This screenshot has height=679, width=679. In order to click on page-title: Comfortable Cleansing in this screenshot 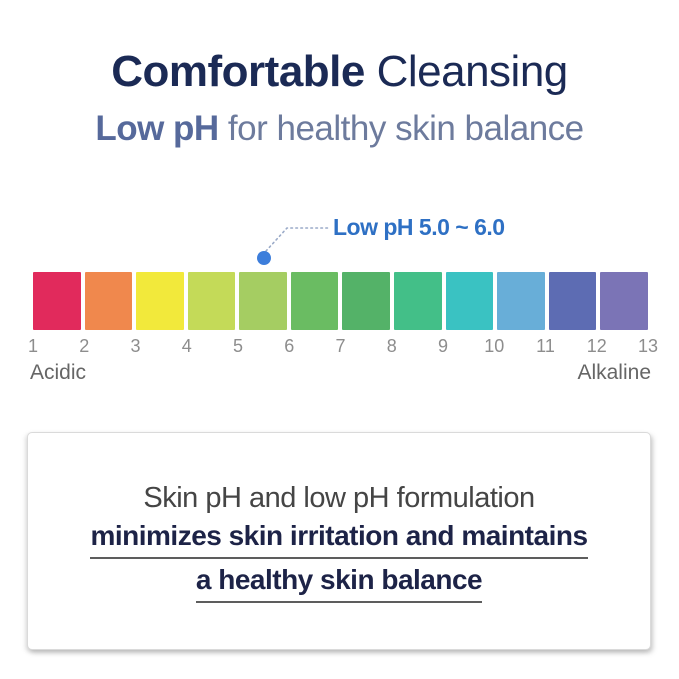, I will do `click(339, 72)`.